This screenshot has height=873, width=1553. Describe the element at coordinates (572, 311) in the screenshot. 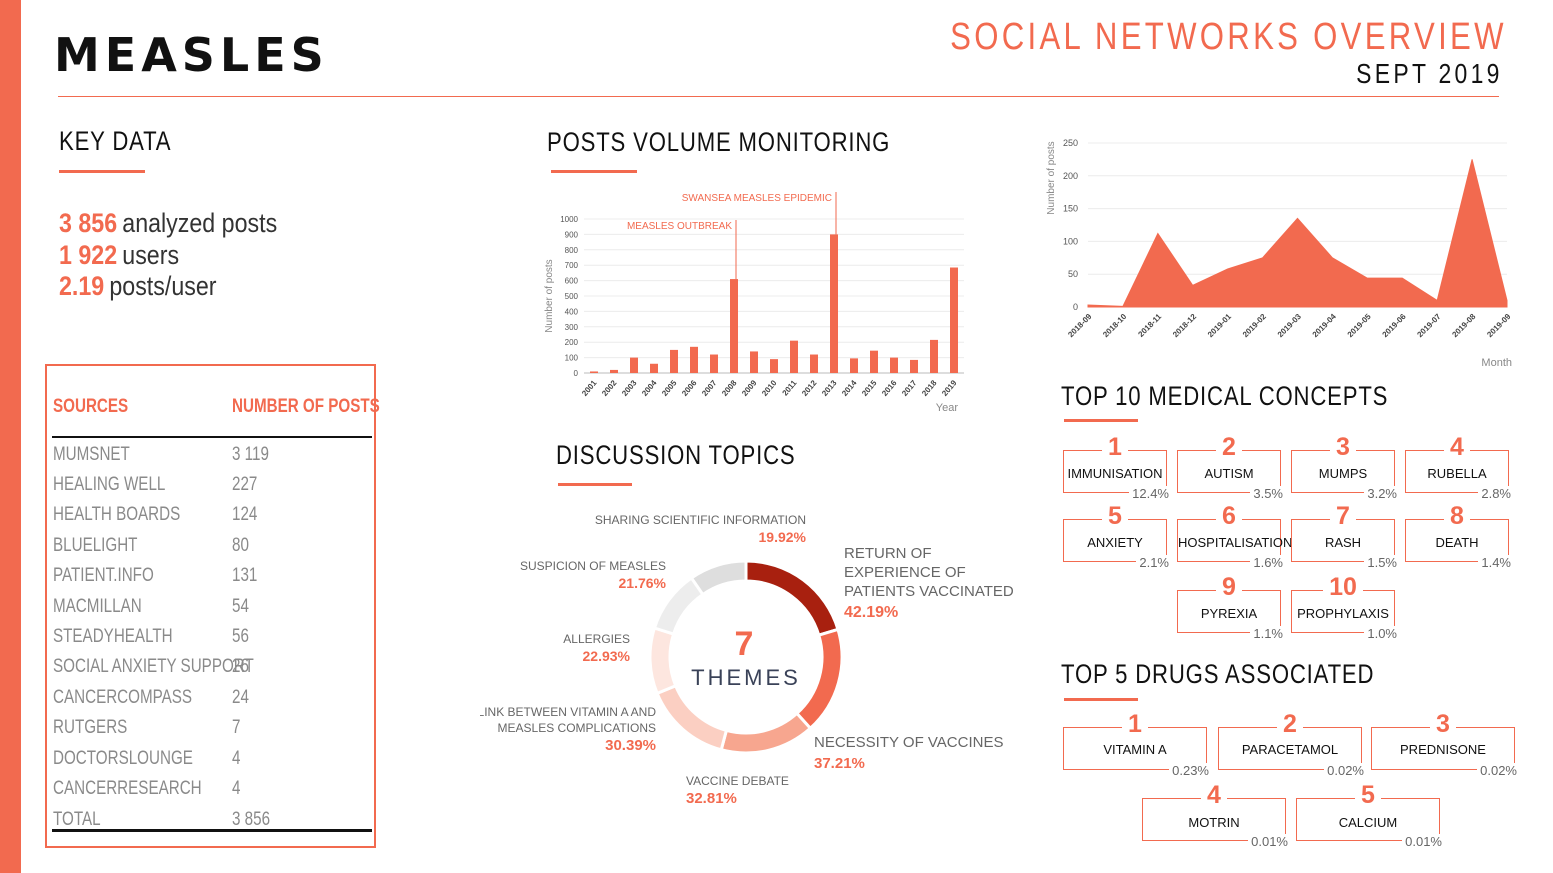

I see `y-tick-label: 400` at that location.